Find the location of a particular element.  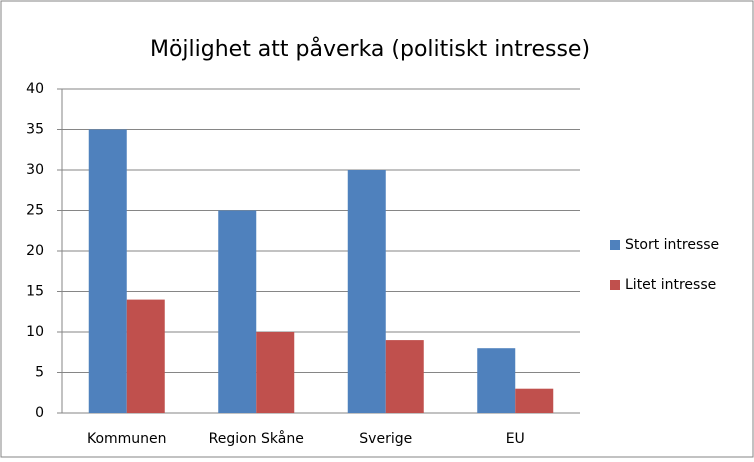

y-tick-label: 10 is located at coordinates (35, 332).